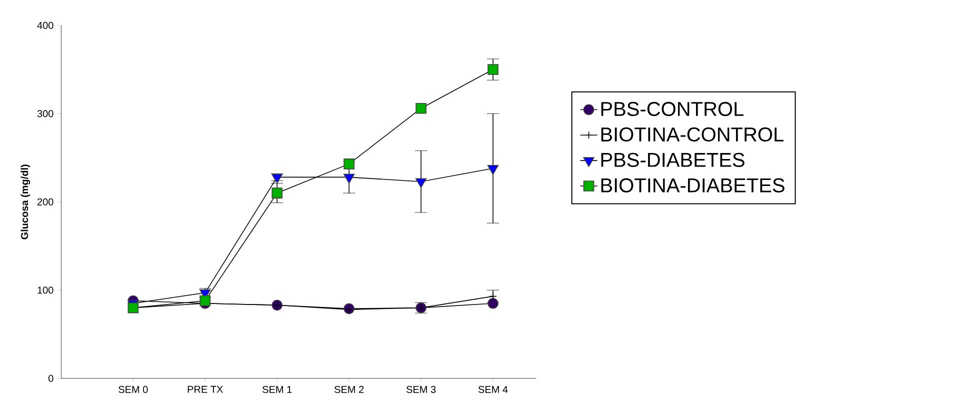 The width and height of the screenshot is (980, 404). I want to click on legend-label: BIOTINA-CONTROL, so click(692, 134).